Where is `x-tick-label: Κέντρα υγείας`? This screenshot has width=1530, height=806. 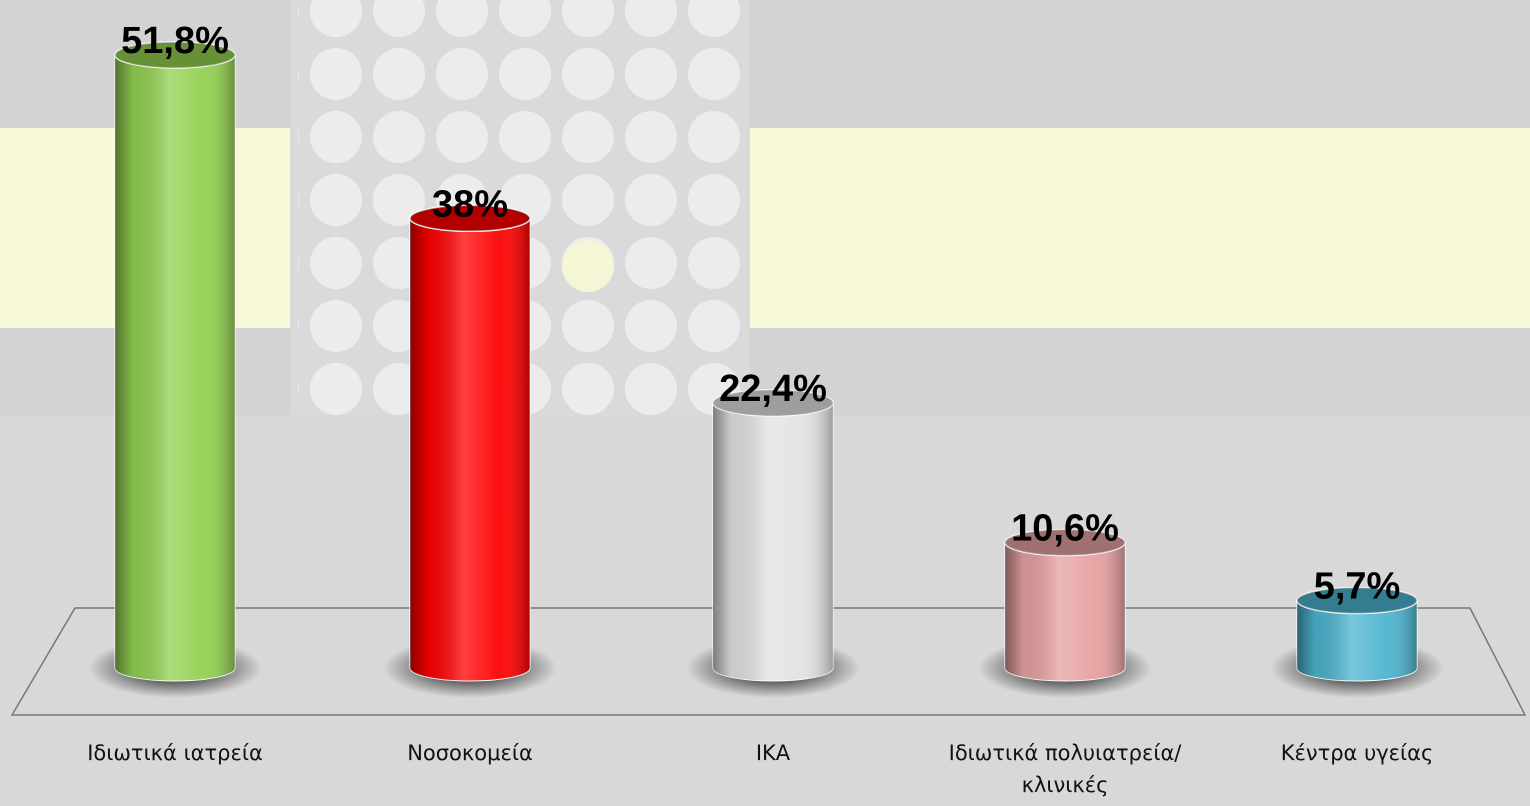
x-tick-label: Κέντρα υγείας is located at coordinates (1357, 753).